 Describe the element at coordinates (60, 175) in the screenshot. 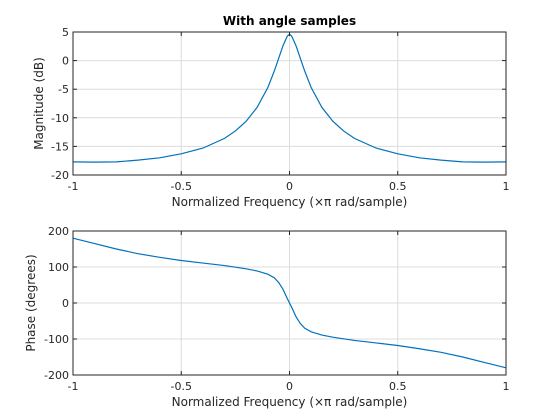

I see `magnitude-y-tick-label-0: -20` at that location.